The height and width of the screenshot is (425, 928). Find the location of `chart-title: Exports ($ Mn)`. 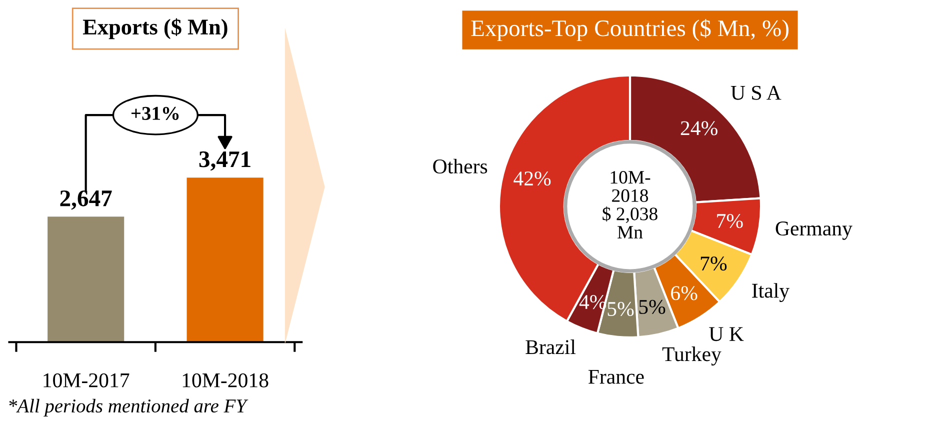

chart-title: Exports ($ Mn) is located at coordinates (155, 29).